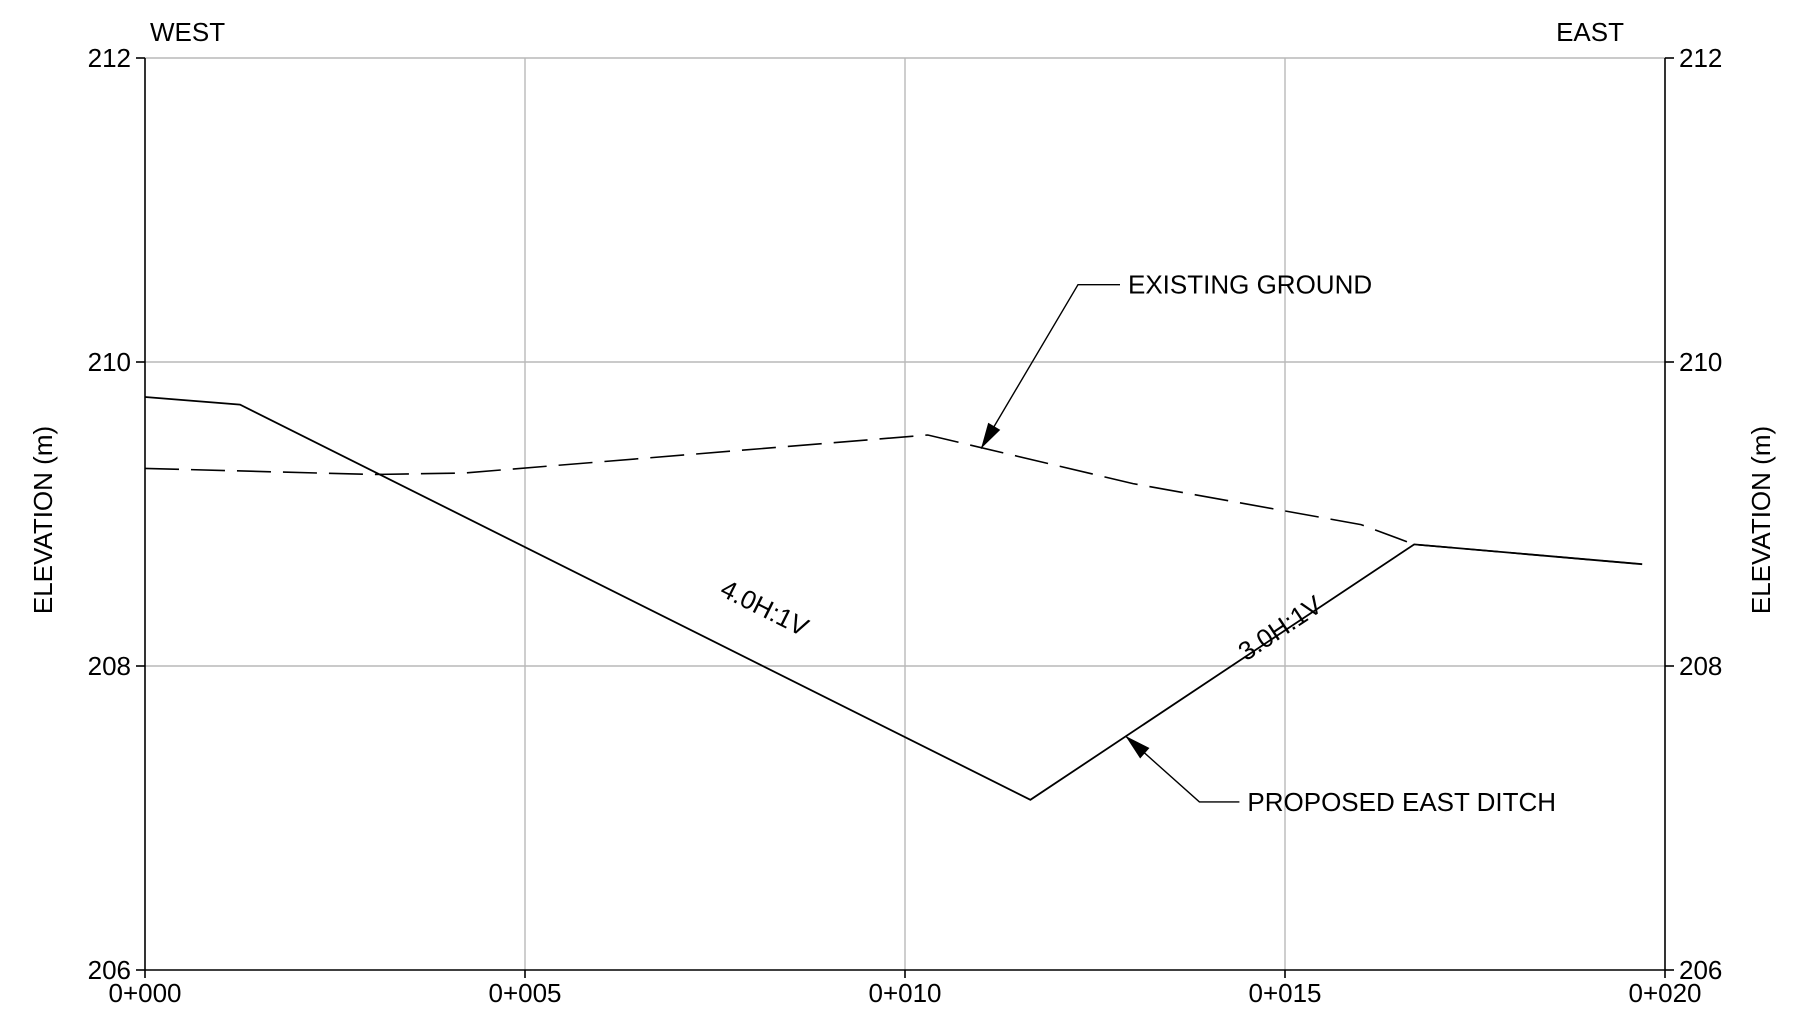 This screenshot has width=1796, height=1015. I want to click on x-tick-label-1: 0+005, so click(524, 993).